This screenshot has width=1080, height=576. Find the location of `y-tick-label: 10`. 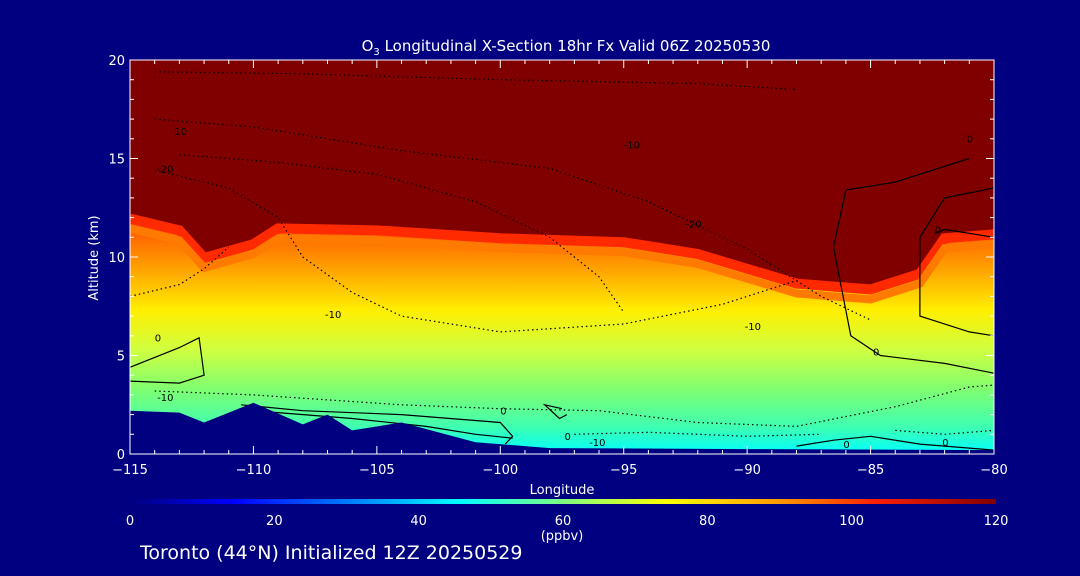

y-tick-label: 10 is located at coordinates (116, 258).